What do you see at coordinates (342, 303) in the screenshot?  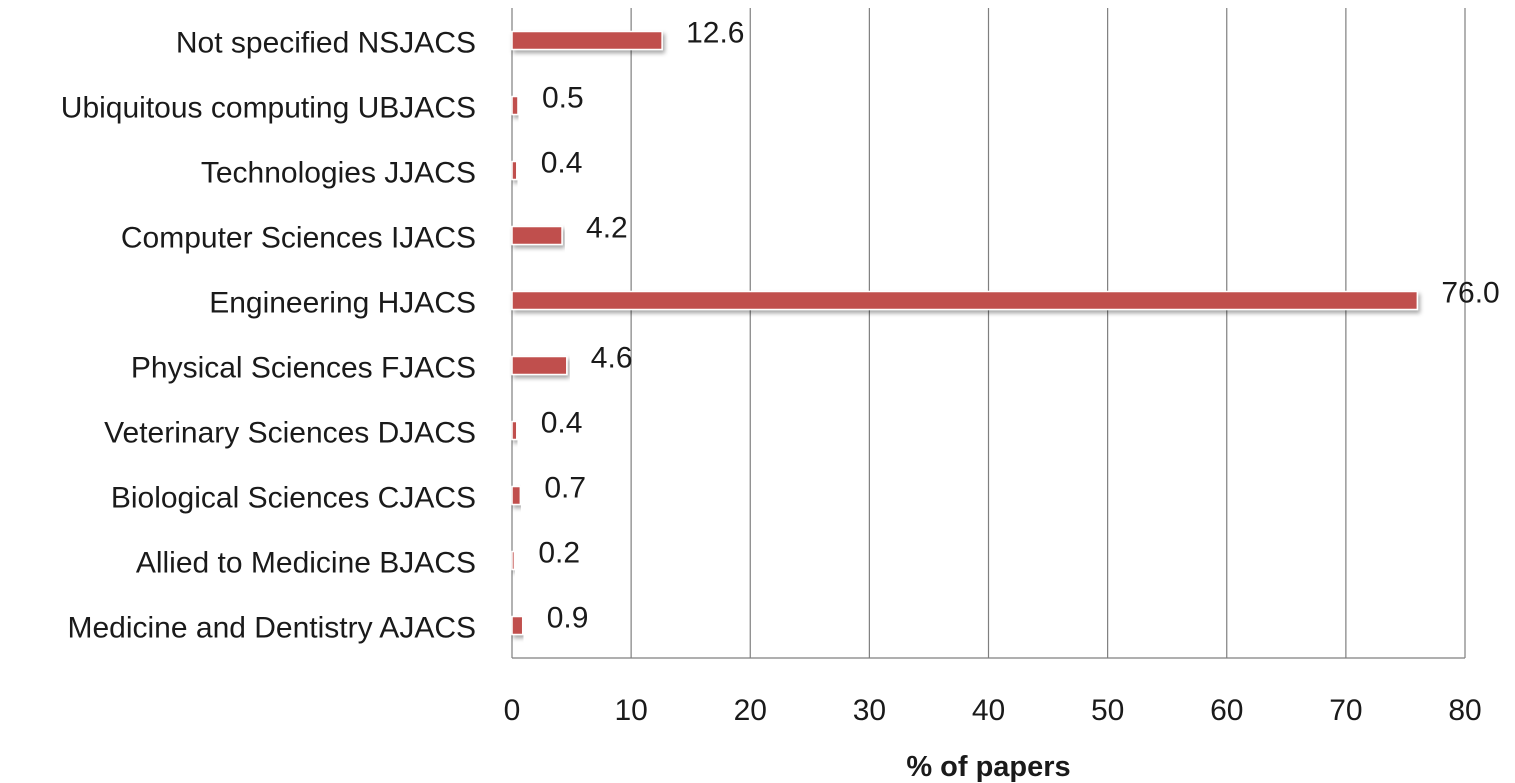 I see `category-label: Engineering HJACS` at bounding box center [342, 303].